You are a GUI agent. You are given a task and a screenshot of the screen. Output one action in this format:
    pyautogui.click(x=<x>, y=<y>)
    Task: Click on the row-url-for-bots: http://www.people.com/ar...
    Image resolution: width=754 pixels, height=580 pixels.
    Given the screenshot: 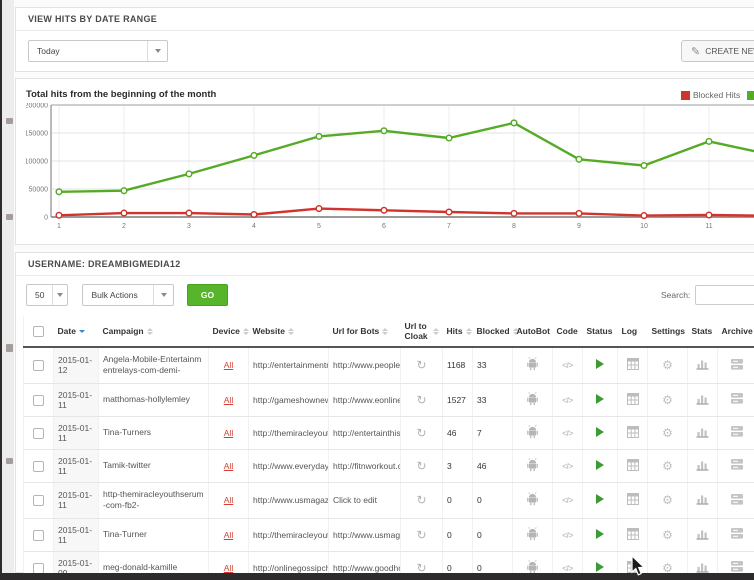 What is the action you would take?
    pyautogui.click(x=364, y=365)
    